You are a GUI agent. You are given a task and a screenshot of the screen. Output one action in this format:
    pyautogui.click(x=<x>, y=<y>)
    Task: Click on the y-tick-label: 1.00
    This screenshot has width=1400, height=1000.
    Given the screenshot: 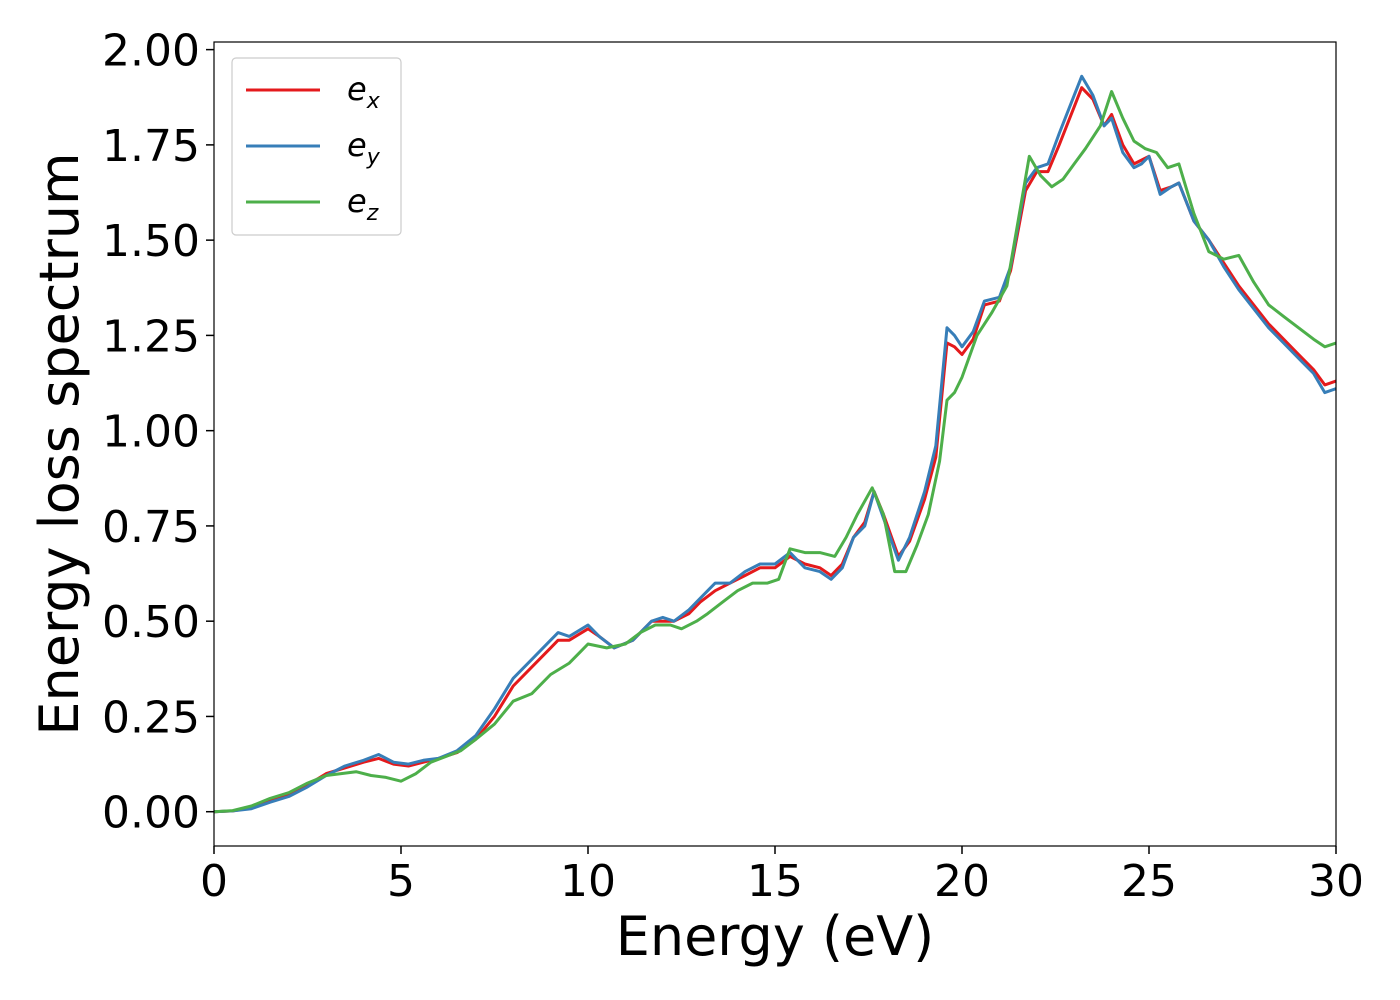 What is the action you would take?
    pyautogui.click(x=151, y=432)
    